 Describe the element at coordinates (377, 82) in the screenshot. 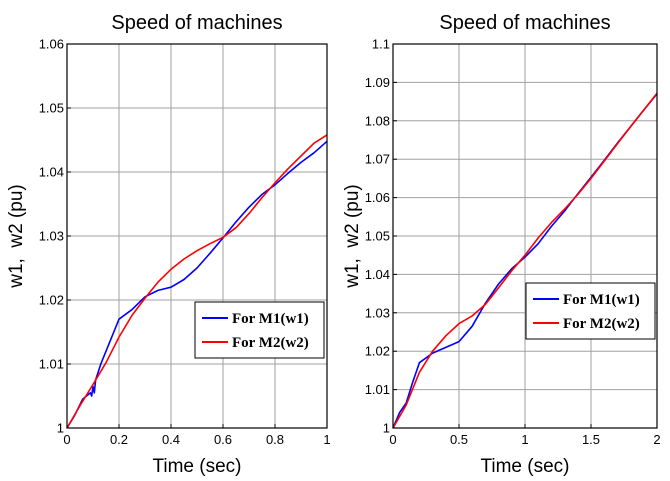

I see `y-tick-label: 1.09` at that location.